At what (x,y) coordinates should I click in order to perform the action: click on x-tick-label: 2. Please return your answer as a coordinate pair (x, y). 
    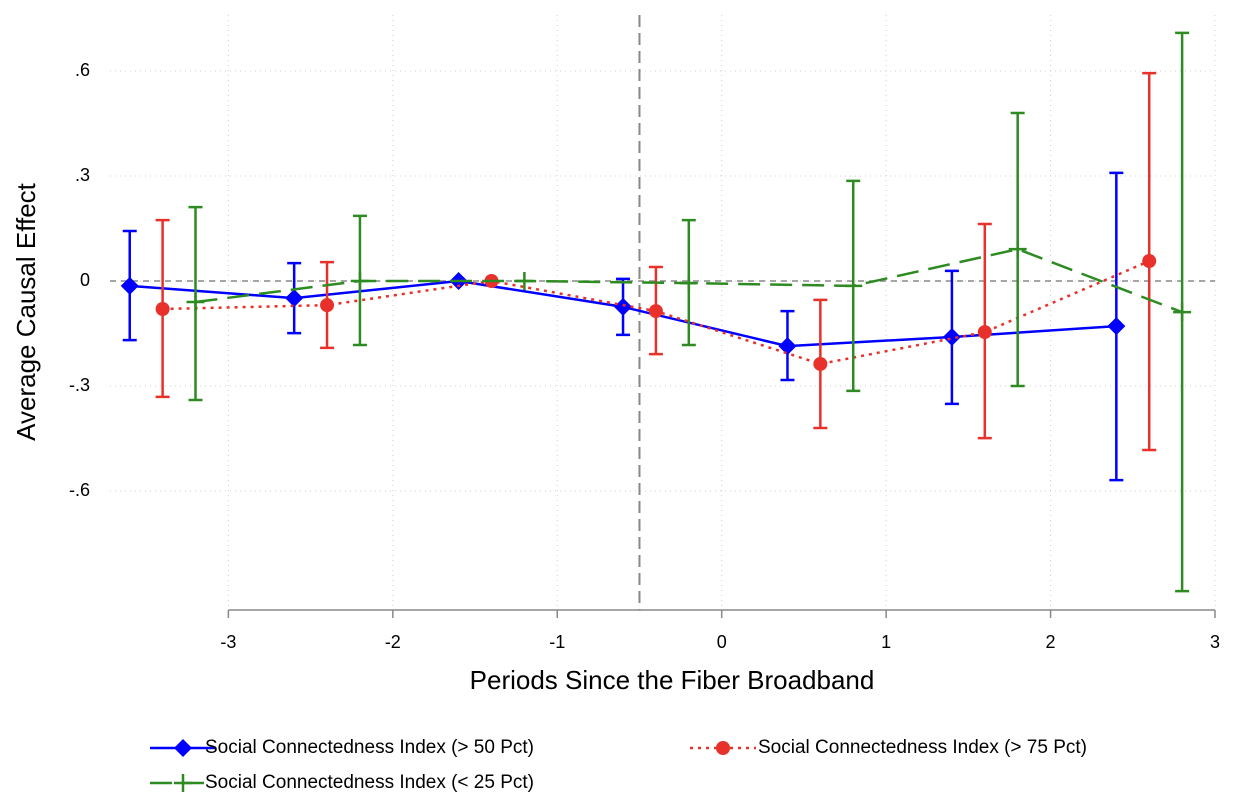
    Looking at the image, I should click on (1051, 642).